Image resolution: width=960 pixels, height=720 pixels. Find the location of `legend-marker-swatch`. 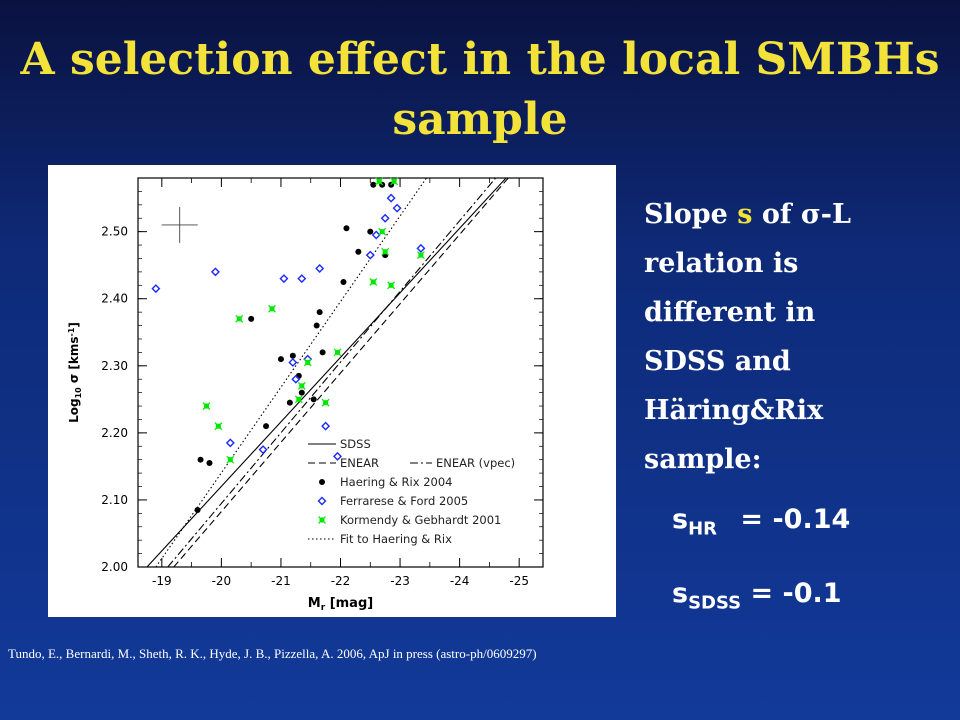

legend-marker-swatch is located at coordinates (322, 520).